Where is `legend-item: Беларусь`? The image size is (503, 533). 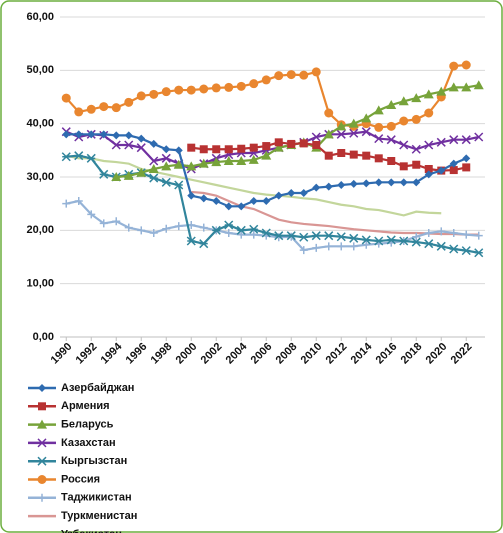
legend-item: Беларусь is located at coordinates (71, 425).